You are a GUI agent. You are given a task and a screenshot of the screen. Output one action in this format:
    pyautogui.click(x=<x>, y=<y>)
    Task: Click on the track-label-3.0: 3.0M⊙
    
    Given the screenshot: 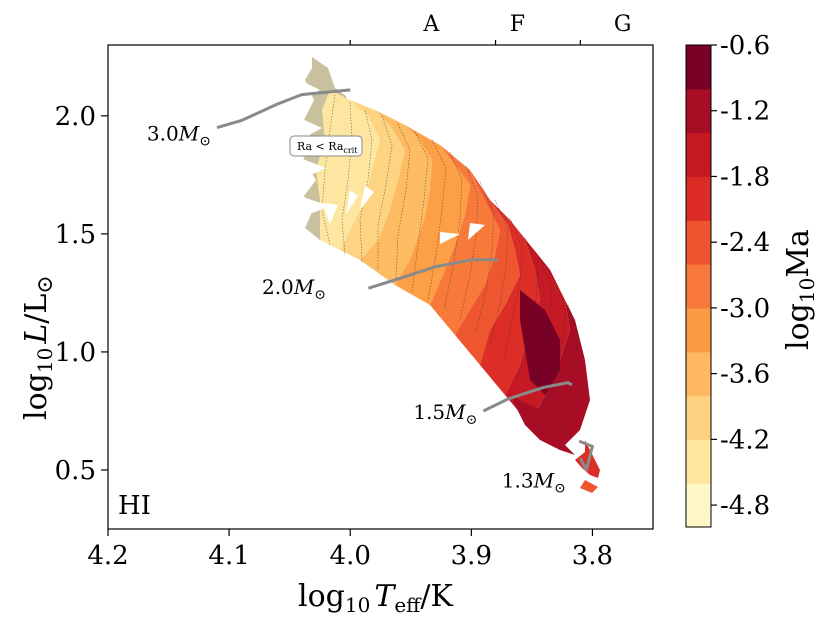 What is the action you would take?
    pyautogui.click(x=179, y=135)
    